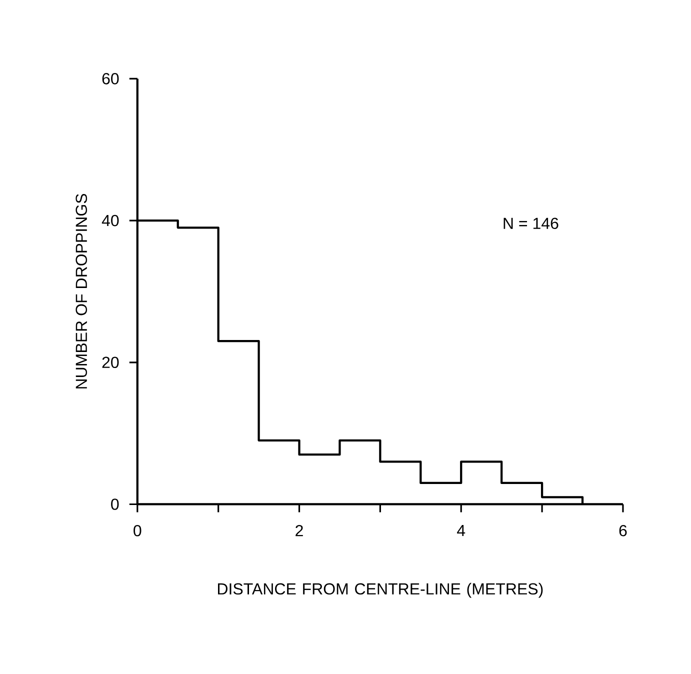  Describe the element at coordinates (82, 291) in the screenshot. I see `y-axis-title: NUMBER OF DROPPINGS` at that location.